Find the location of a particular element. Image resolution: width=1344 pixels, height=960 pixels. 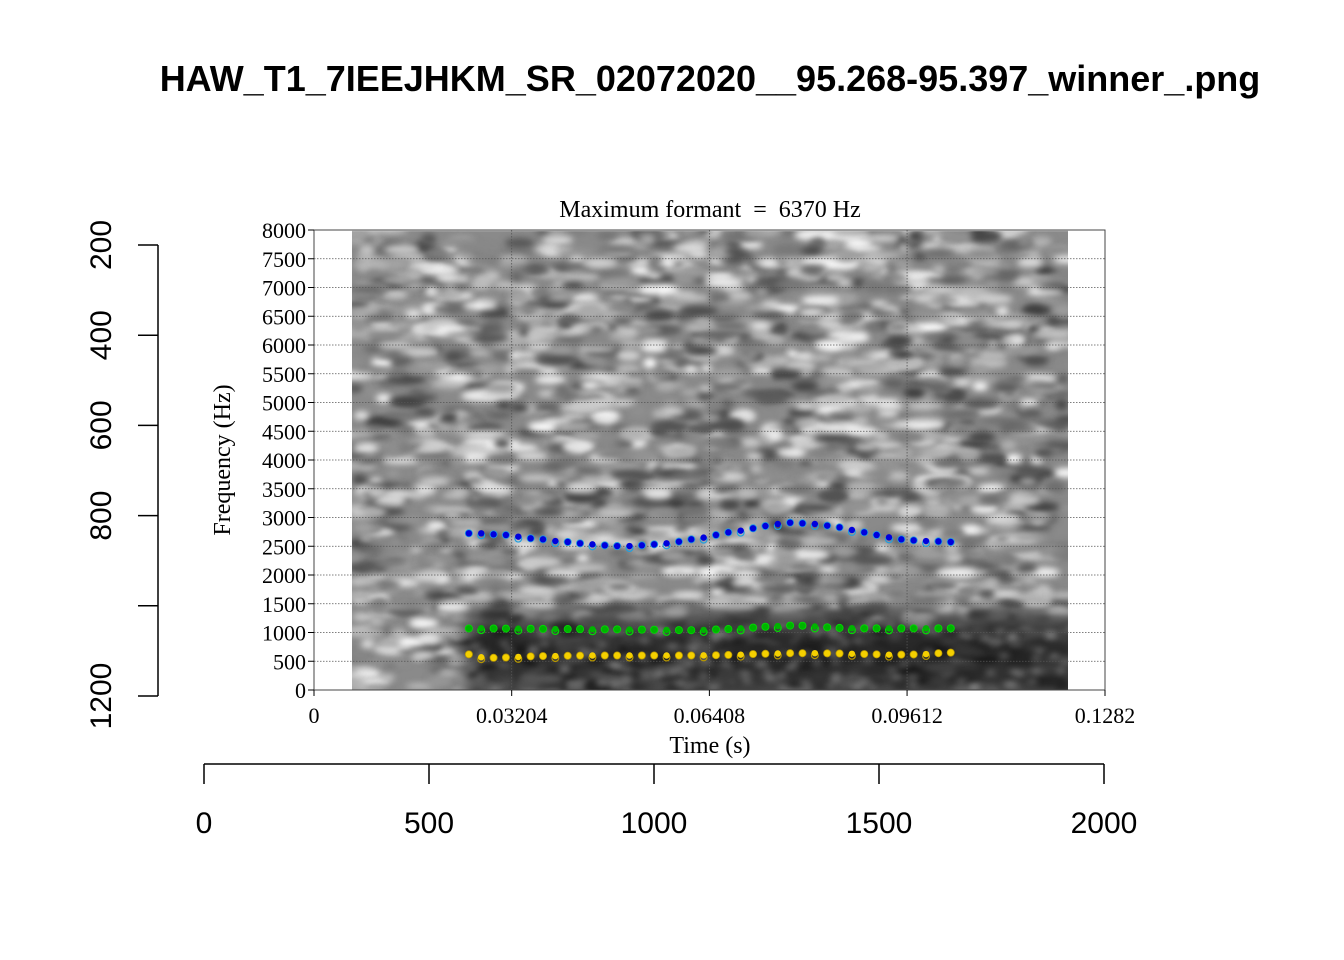

y-tick-label: 2500 is located at coordinates (284, 546).